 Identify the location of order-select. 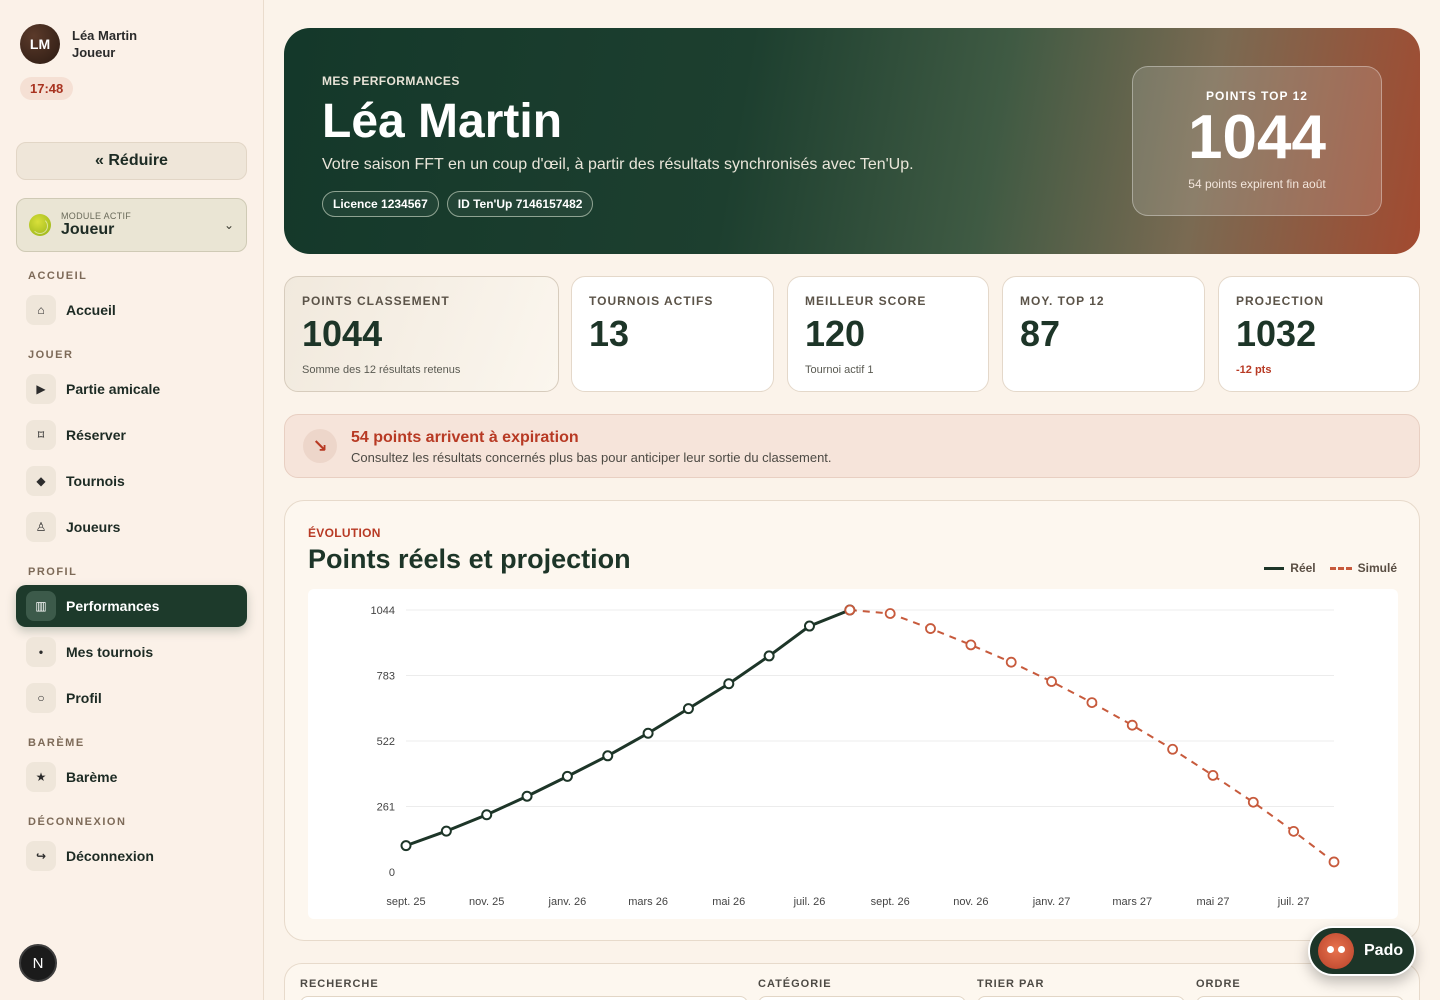
(1300, 998).